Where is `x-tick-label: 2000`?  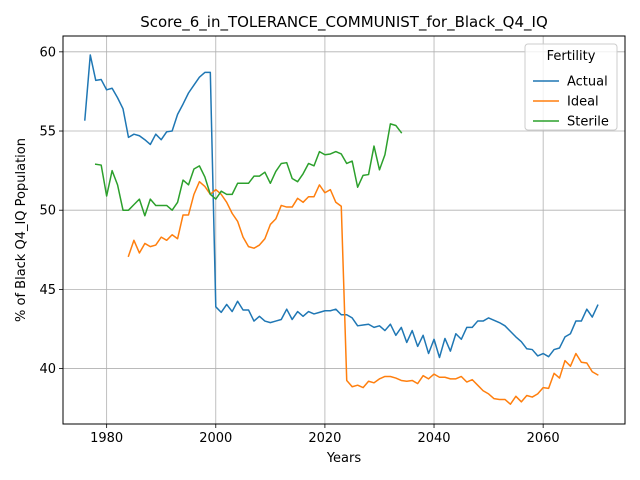 x-tick-label: 2000 is located at coordinates (215, 438).